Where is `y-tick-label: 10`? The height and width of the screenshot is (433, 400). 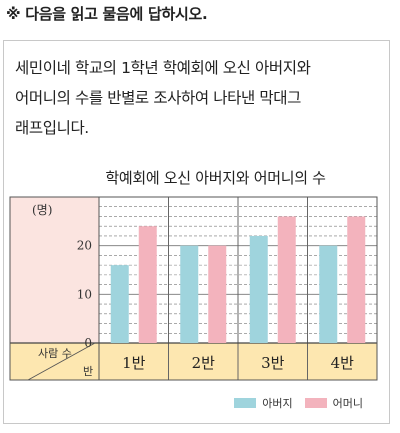 y-tick-label: 10 is located at coordinates (84, 294).